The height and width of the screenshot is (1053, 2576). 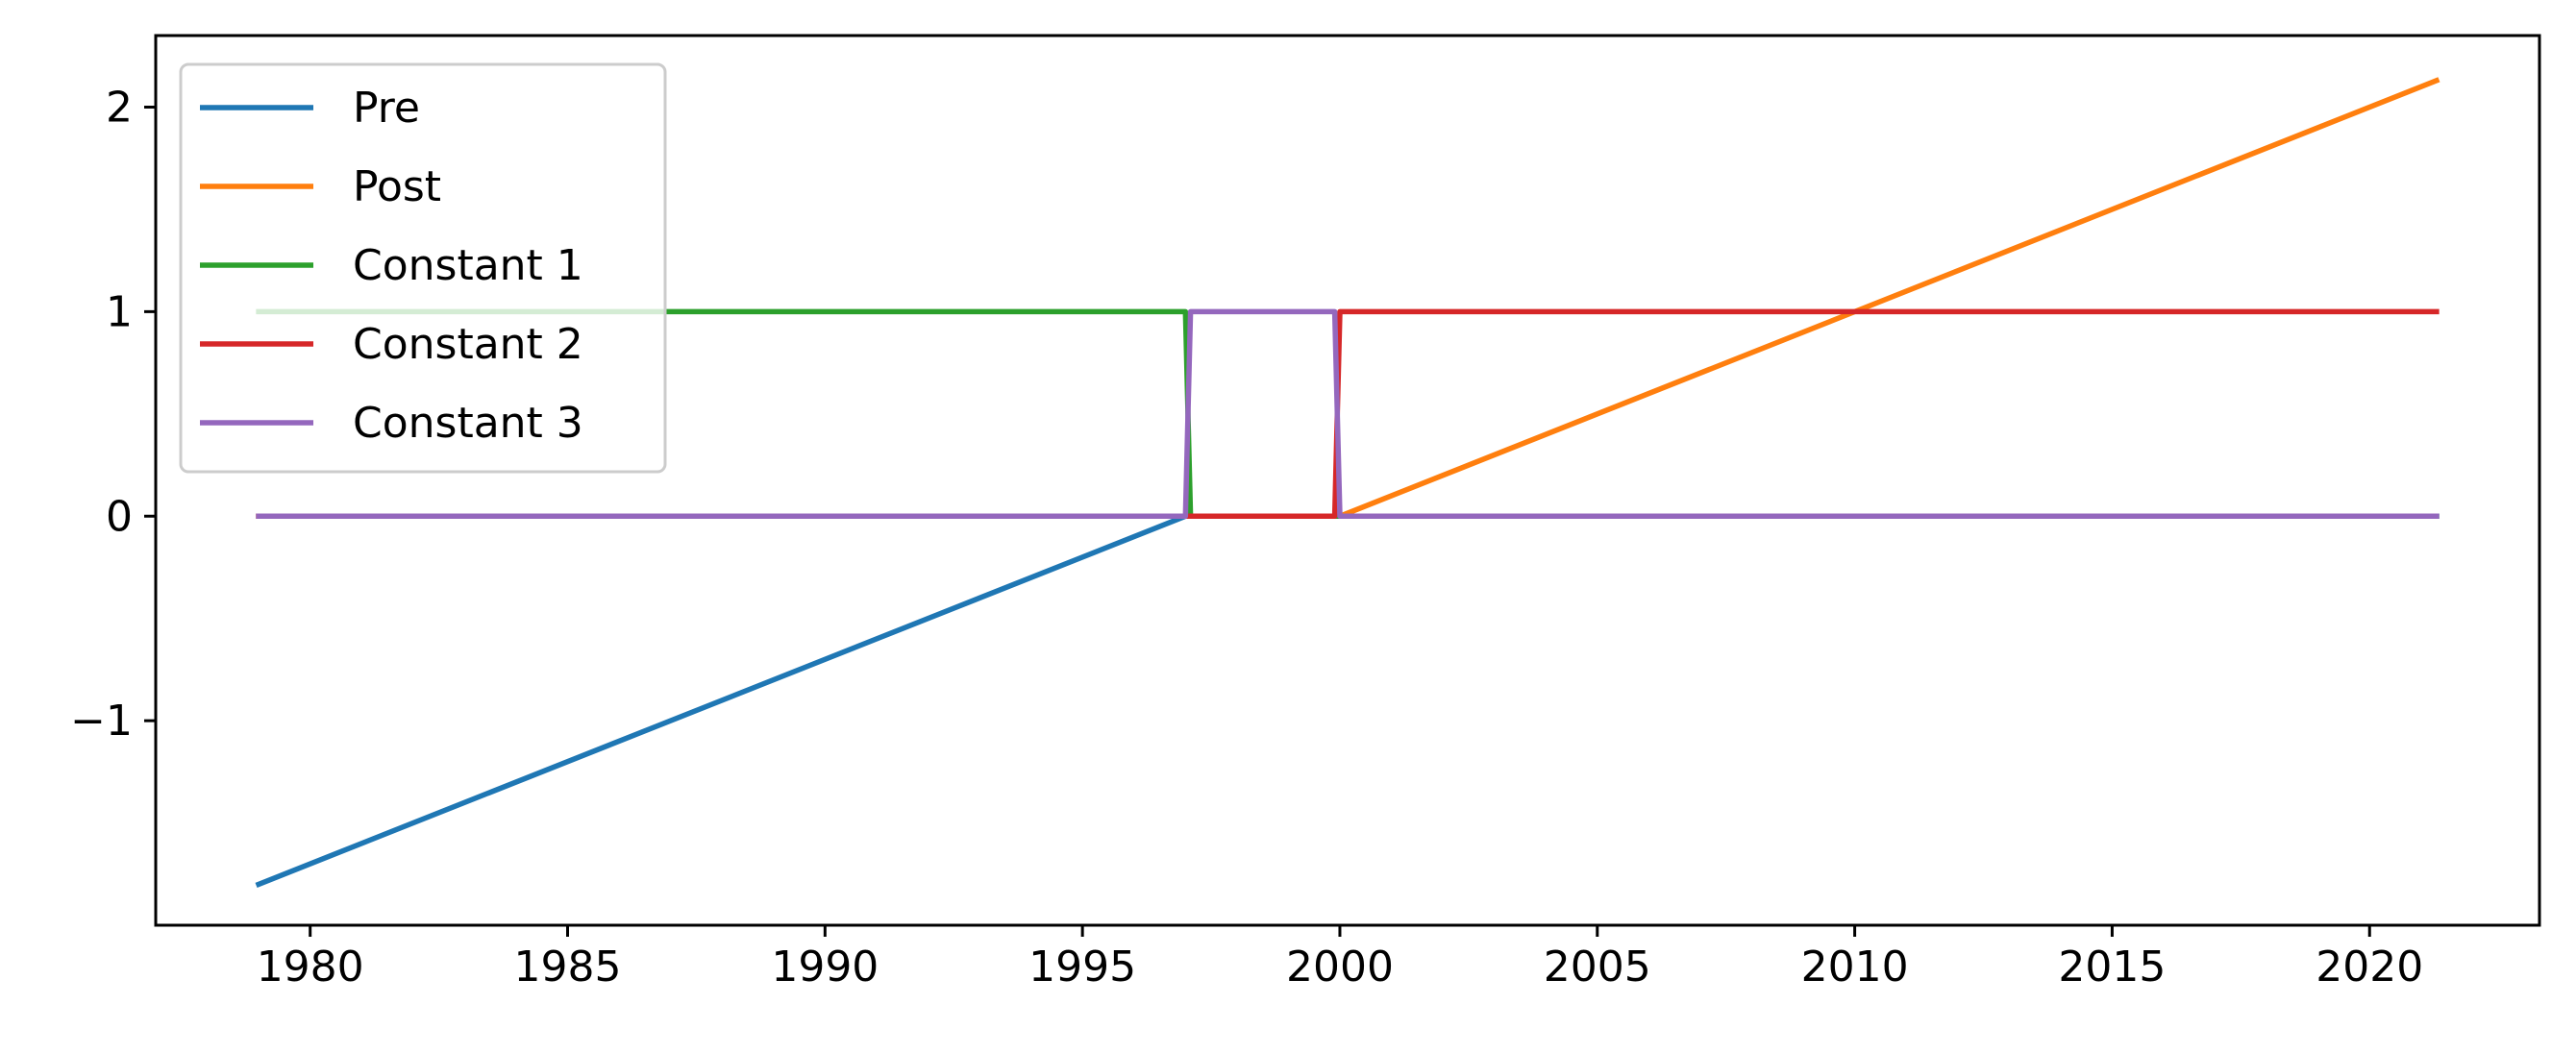 What do you see at coordinates (1340, 967) in the screenshot?
I see `x-tick-label: 2000` at bounding box center [1340, 967].